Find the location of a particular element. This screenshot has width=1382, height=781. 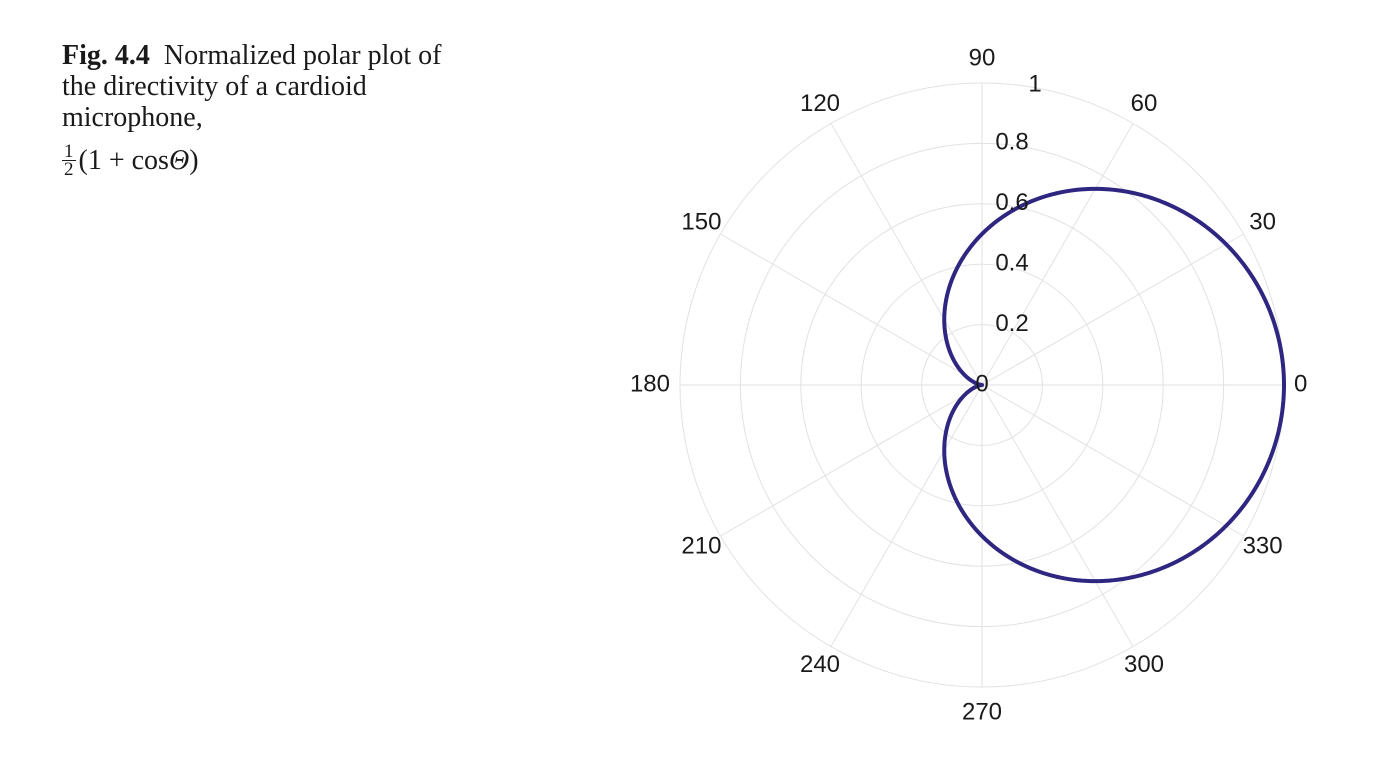

fraction-denominator: 2 is located at coordinates (69, 169).